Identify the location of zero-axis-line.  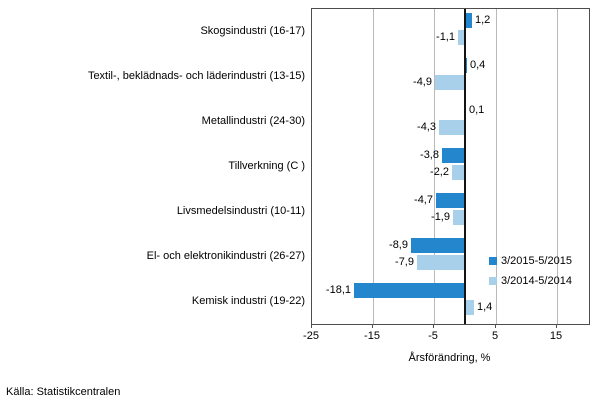
(465, 166).